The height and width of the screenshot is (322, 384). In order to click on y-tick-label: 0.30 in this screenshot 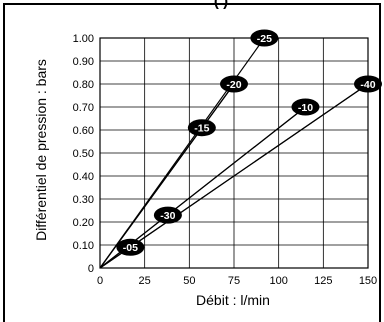, I will do `click(83, 200)`.